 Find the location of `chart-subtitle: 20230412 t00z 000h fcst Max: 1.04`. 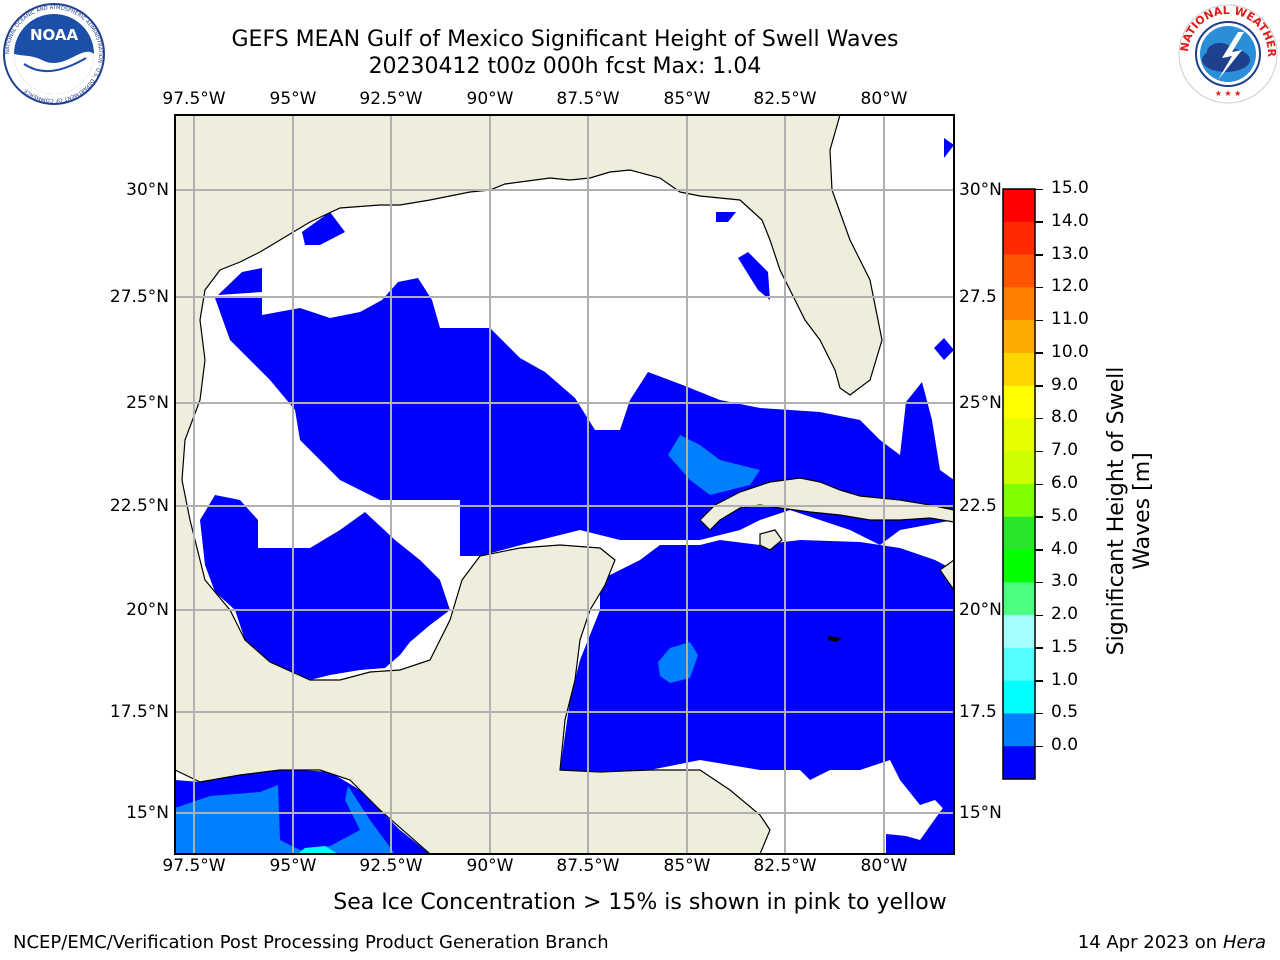

chart-subtitle: 20230412 t00z 000h fcst Max: 1.04 is located at coordinates (565, 66).